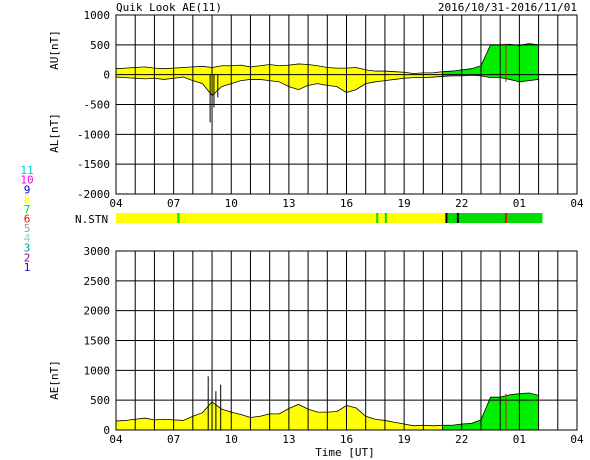  I want to click on legend-item-5: 5, so click(27, 228).